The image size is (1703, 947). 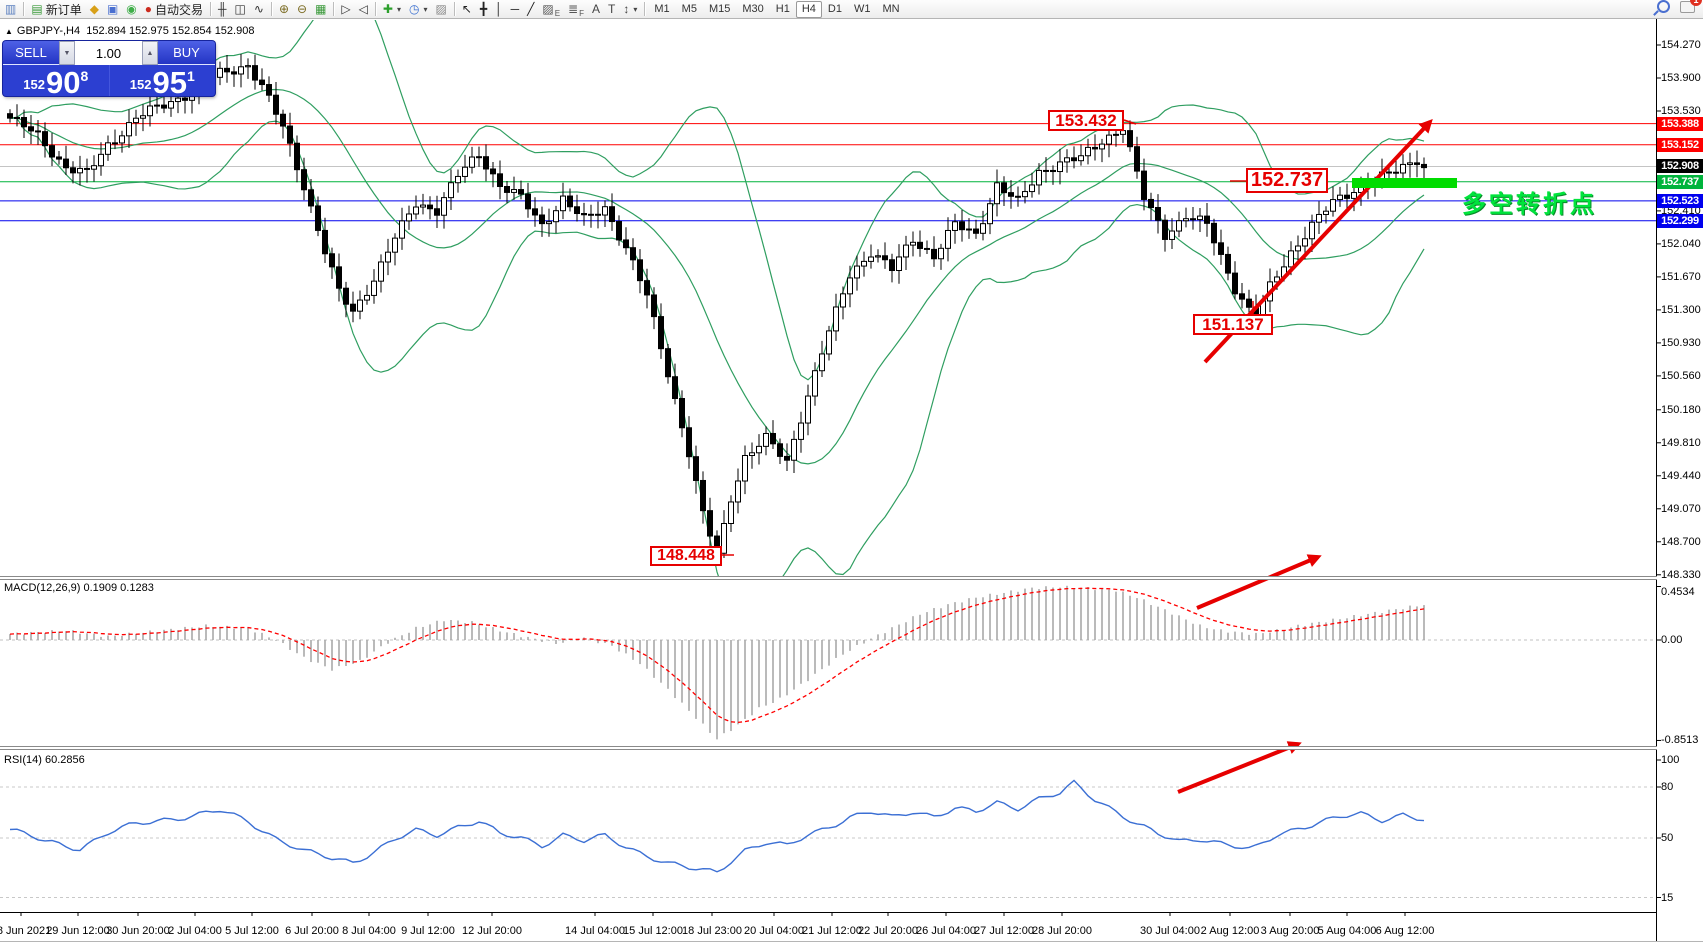 What do you see at coordinates (418, 9) in the screenshot?
I see `periods-button: ◷ ▾` at bounding box center [418, 9].